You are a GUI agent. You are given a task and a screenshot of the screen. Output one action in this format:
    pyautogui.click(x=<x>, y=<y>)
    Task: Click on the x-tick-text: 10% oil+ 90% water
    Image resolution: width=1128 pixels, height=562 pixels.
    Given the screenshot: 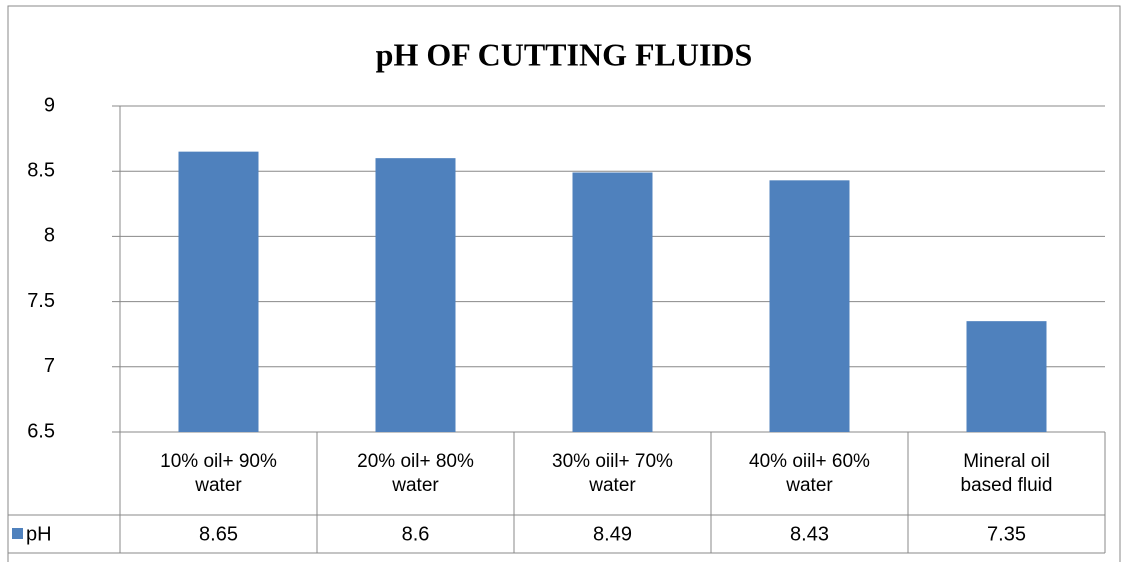 What is the action you would take?
    pyautogui.click(x=218, y=473)
    